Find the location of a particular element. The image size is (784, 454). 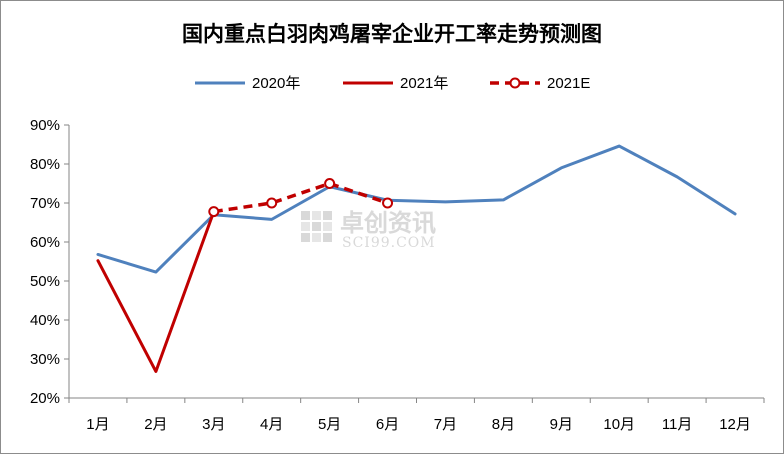

y-tick-label: 40% is located at coordinates (45, 320).